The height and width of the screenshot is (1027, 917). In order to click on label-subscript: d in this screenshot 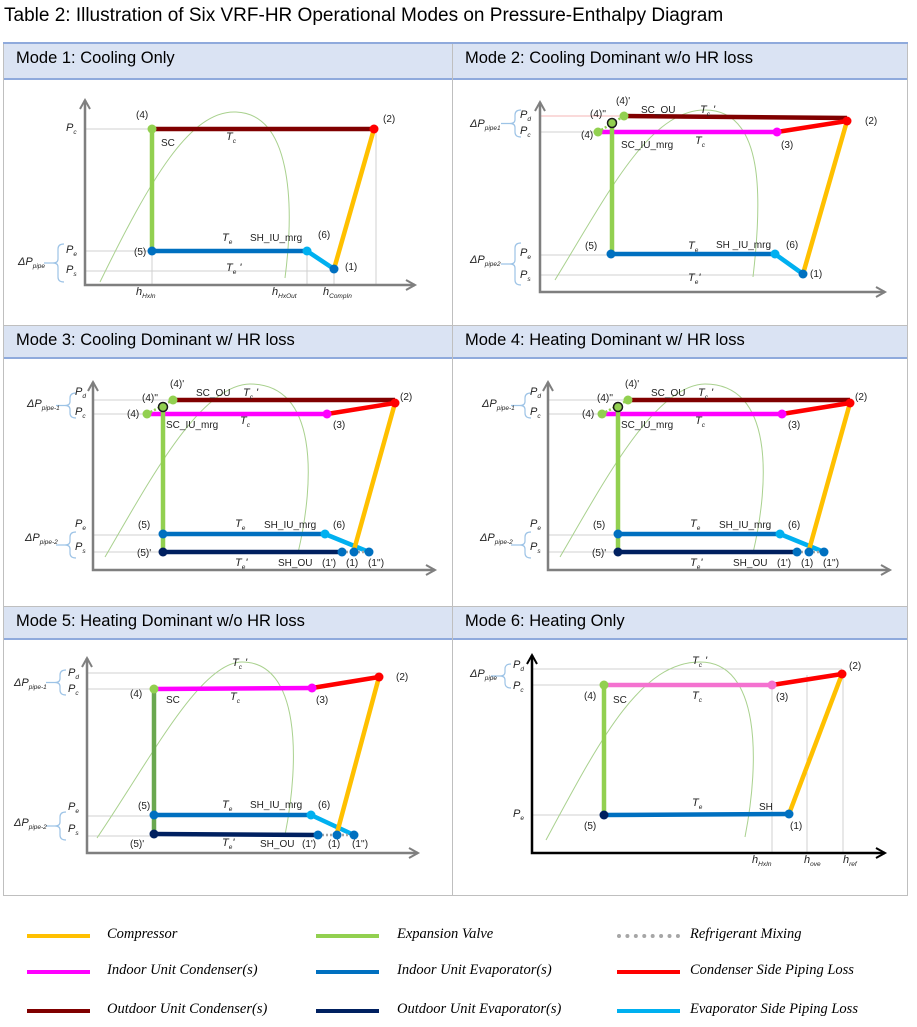, I will do `click(539, 396)`.